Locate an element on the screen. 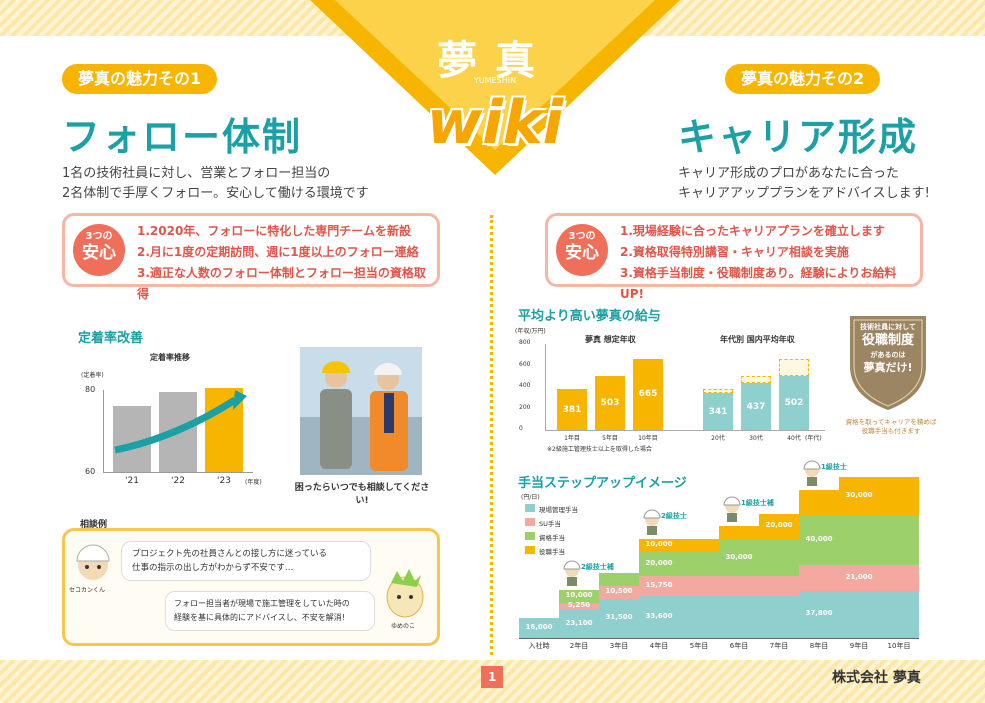 The image size is (985, 703). legend-label: 資格手当 is located at coordinates (552, 538).